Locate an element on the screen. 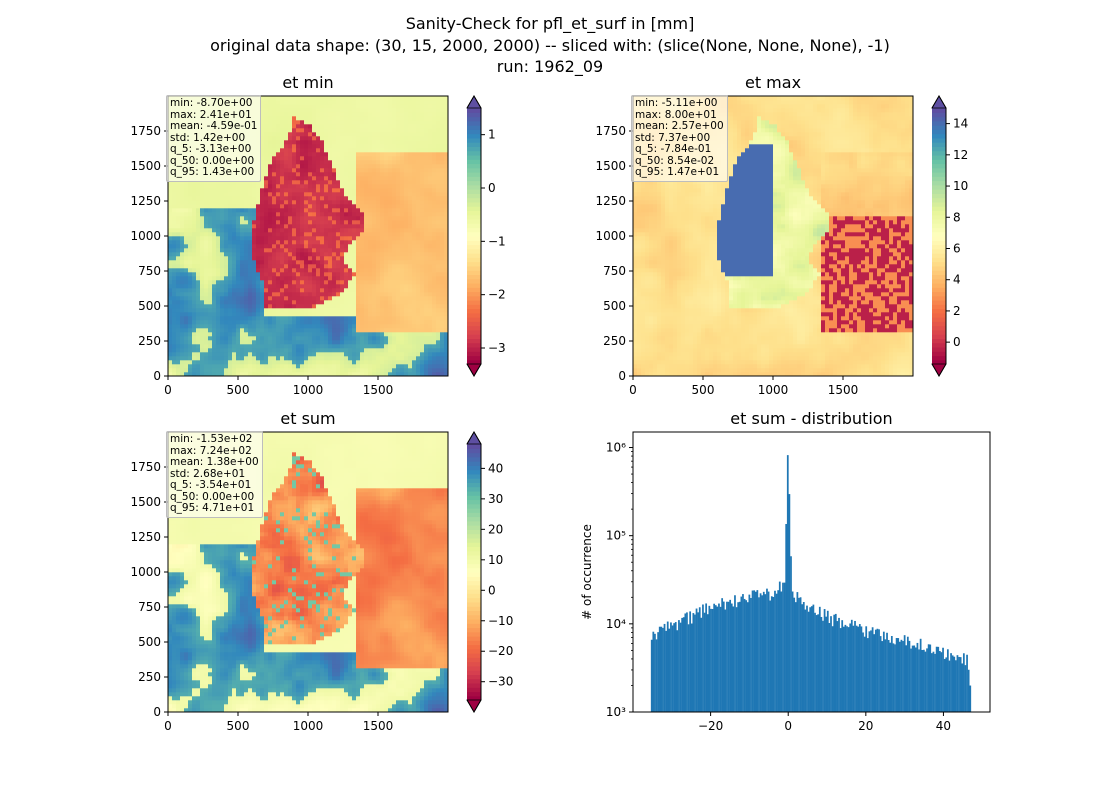 Image resolution: width=1100 pixels, height=800 pixels. colorbar: −3 −2 −1 0 1 is located at coordinates (486, 236).